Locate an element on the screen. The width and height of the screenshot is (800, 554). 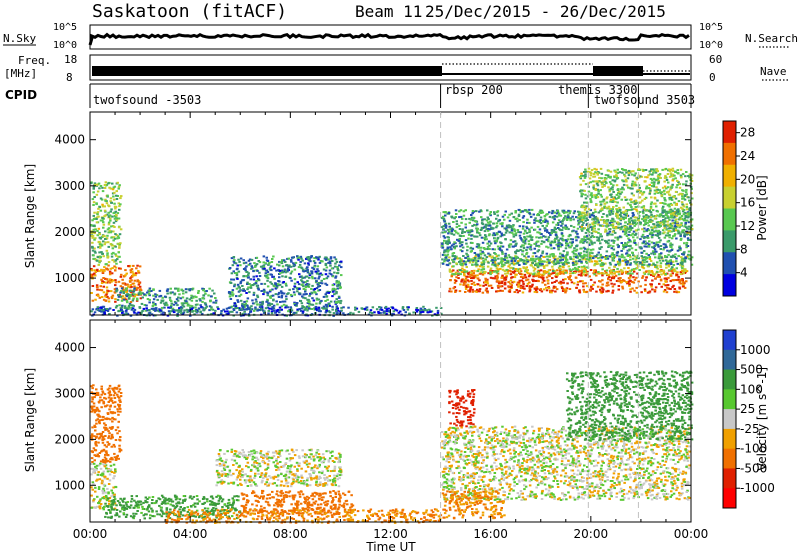
nsky-strip: N.Sky 10^5 10^0 10^5 10^0 N.Search is located at coordinates (400, 36).